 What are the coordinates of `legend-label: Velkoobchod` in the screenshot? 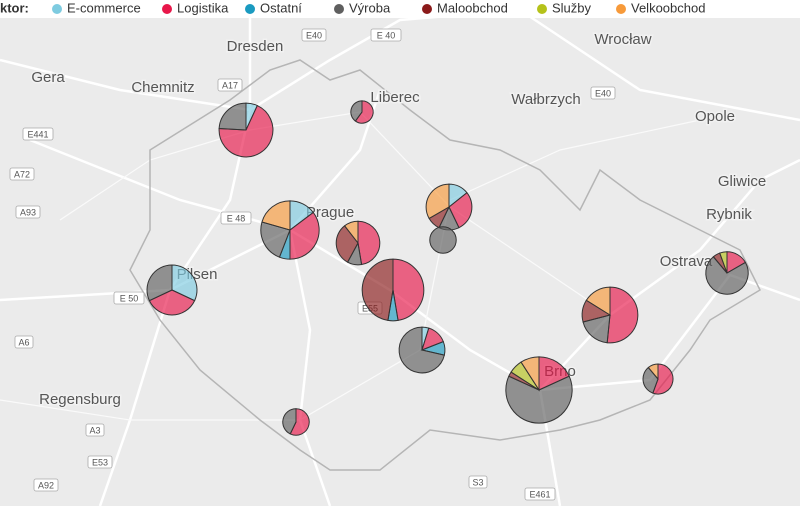 It's located at (668, 7).